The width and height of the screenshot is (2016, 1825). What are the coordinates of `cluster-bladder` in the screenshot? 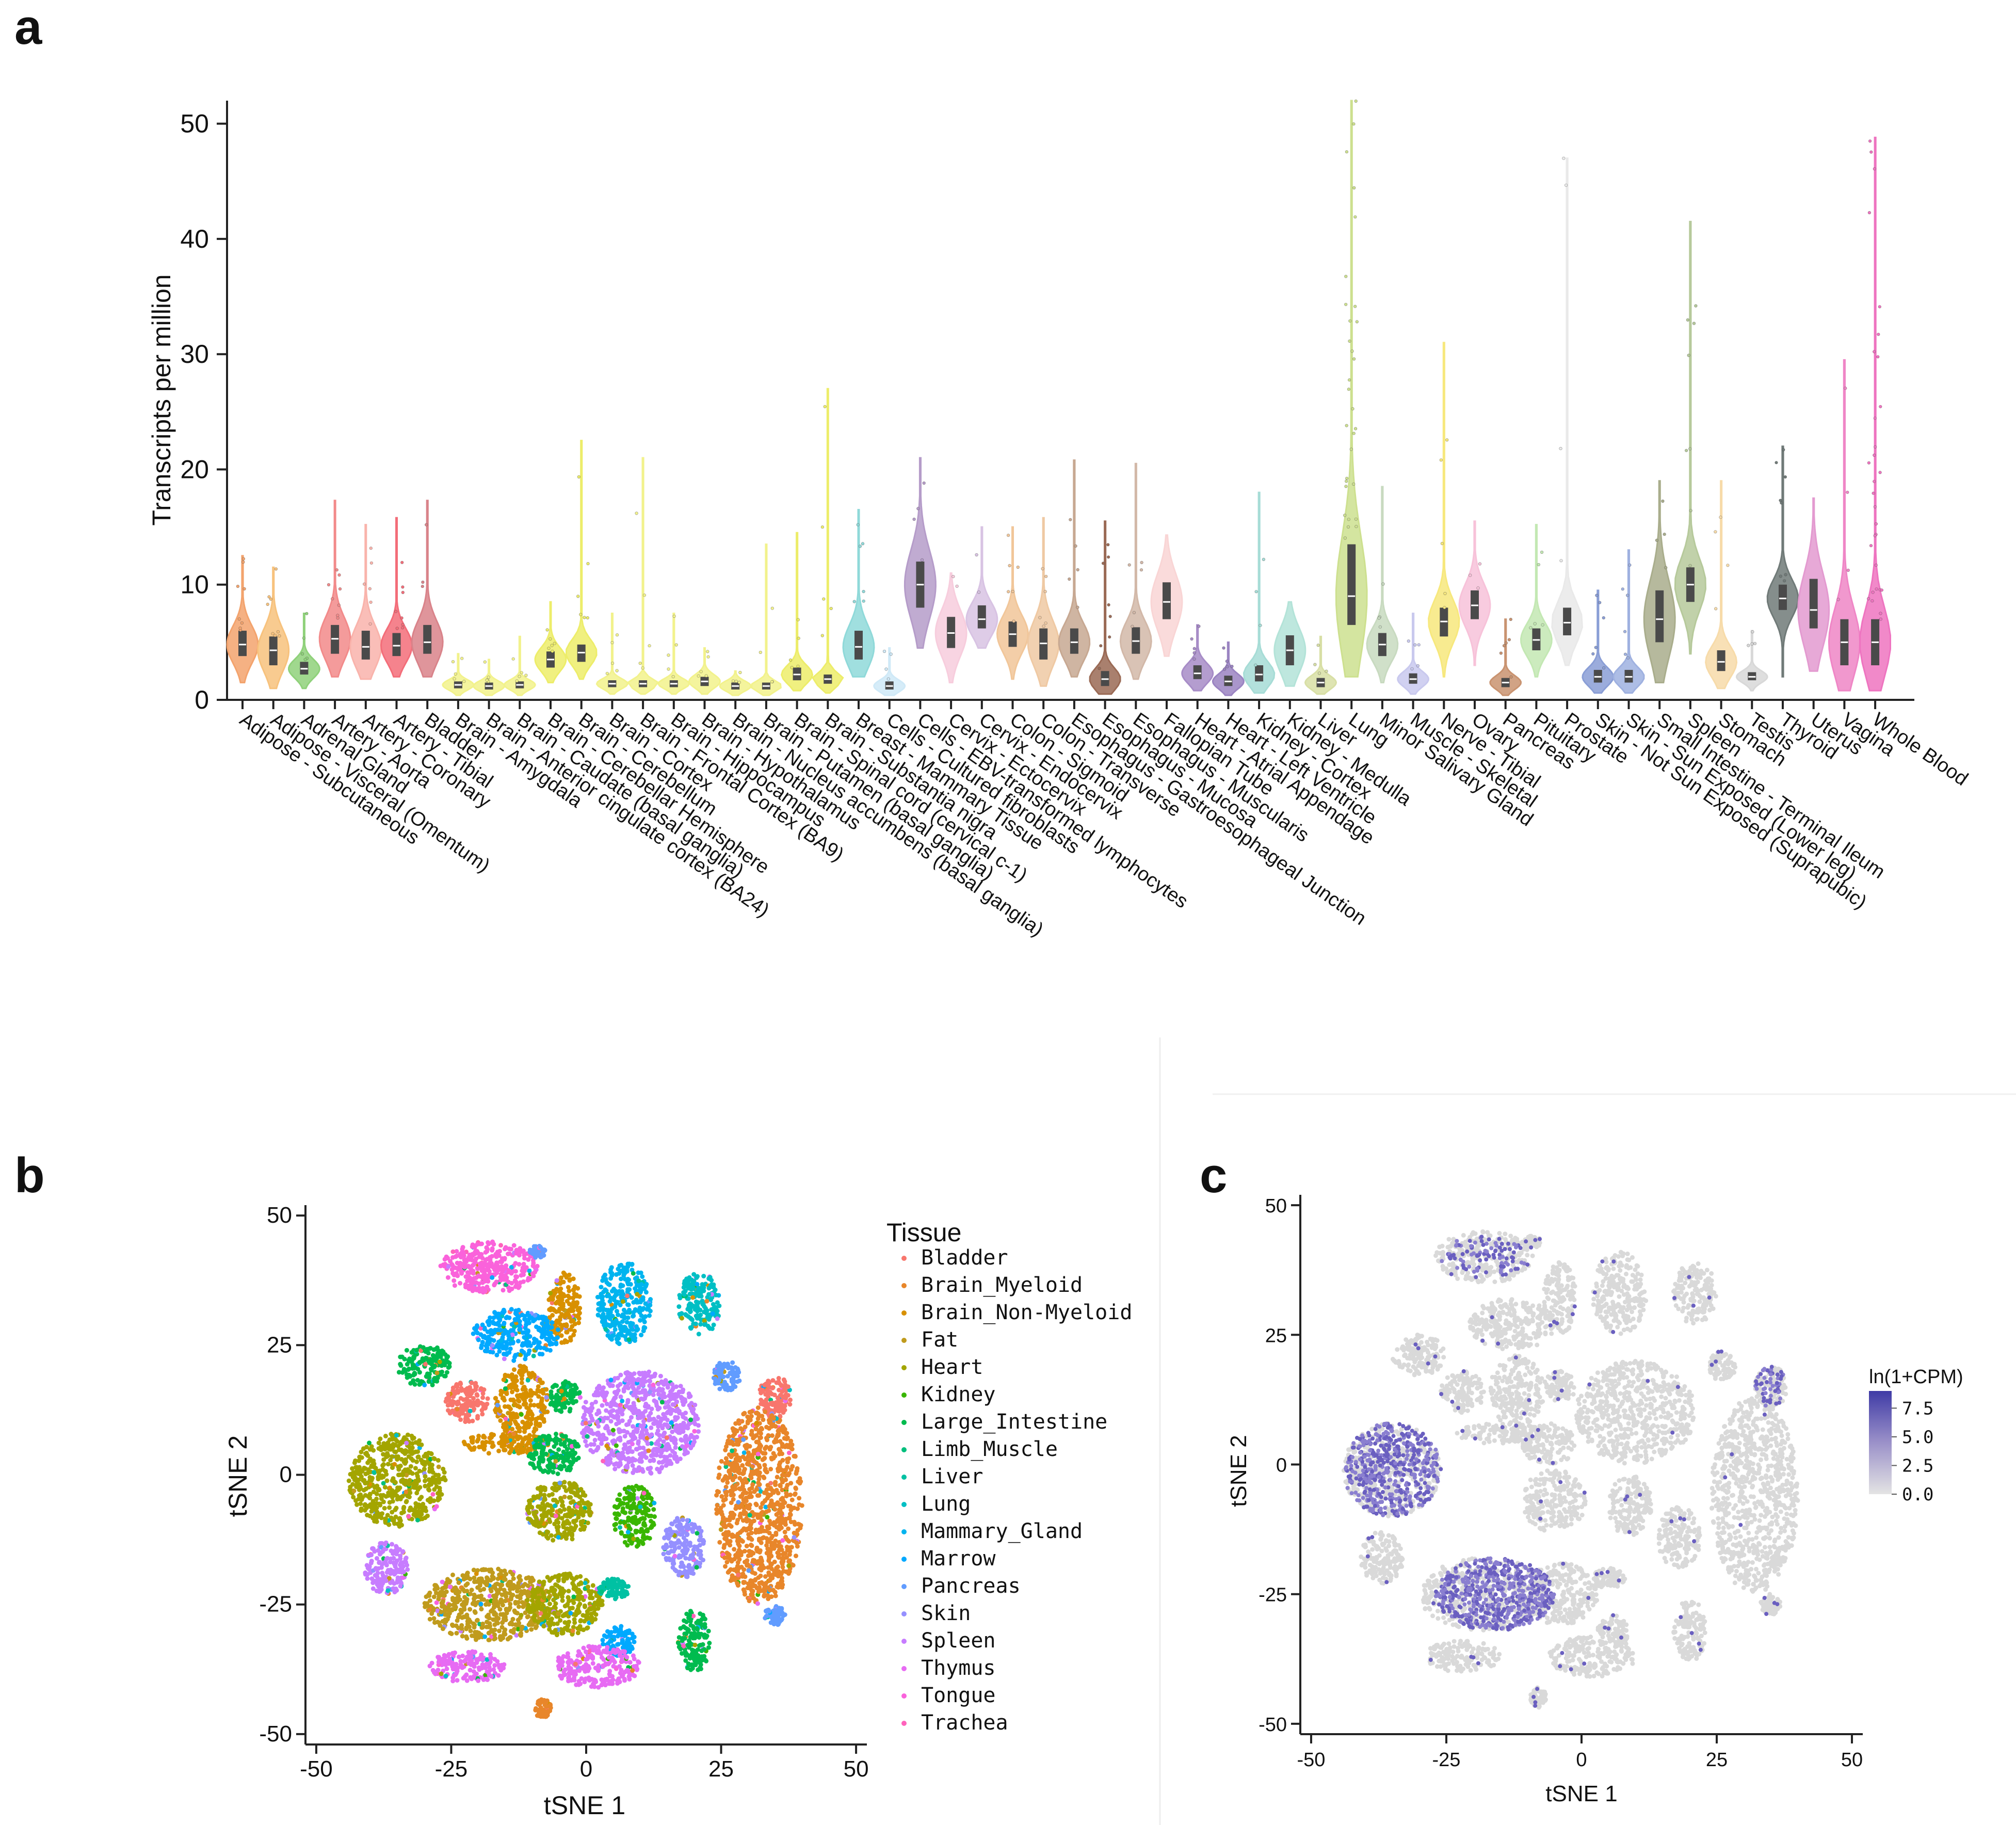 It's located at (775, 1398).